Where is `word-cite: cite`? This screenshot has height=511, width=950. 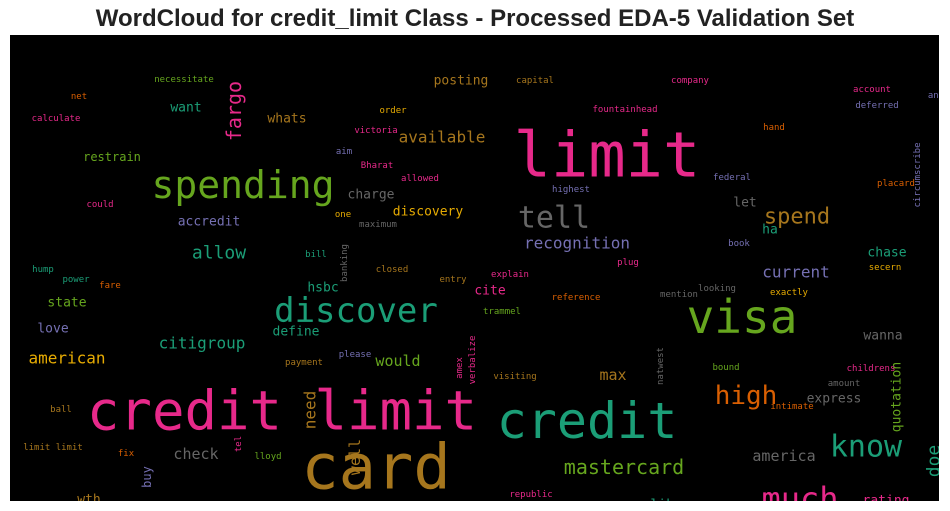
word-cite: cite is located at coordinates (489, 291).